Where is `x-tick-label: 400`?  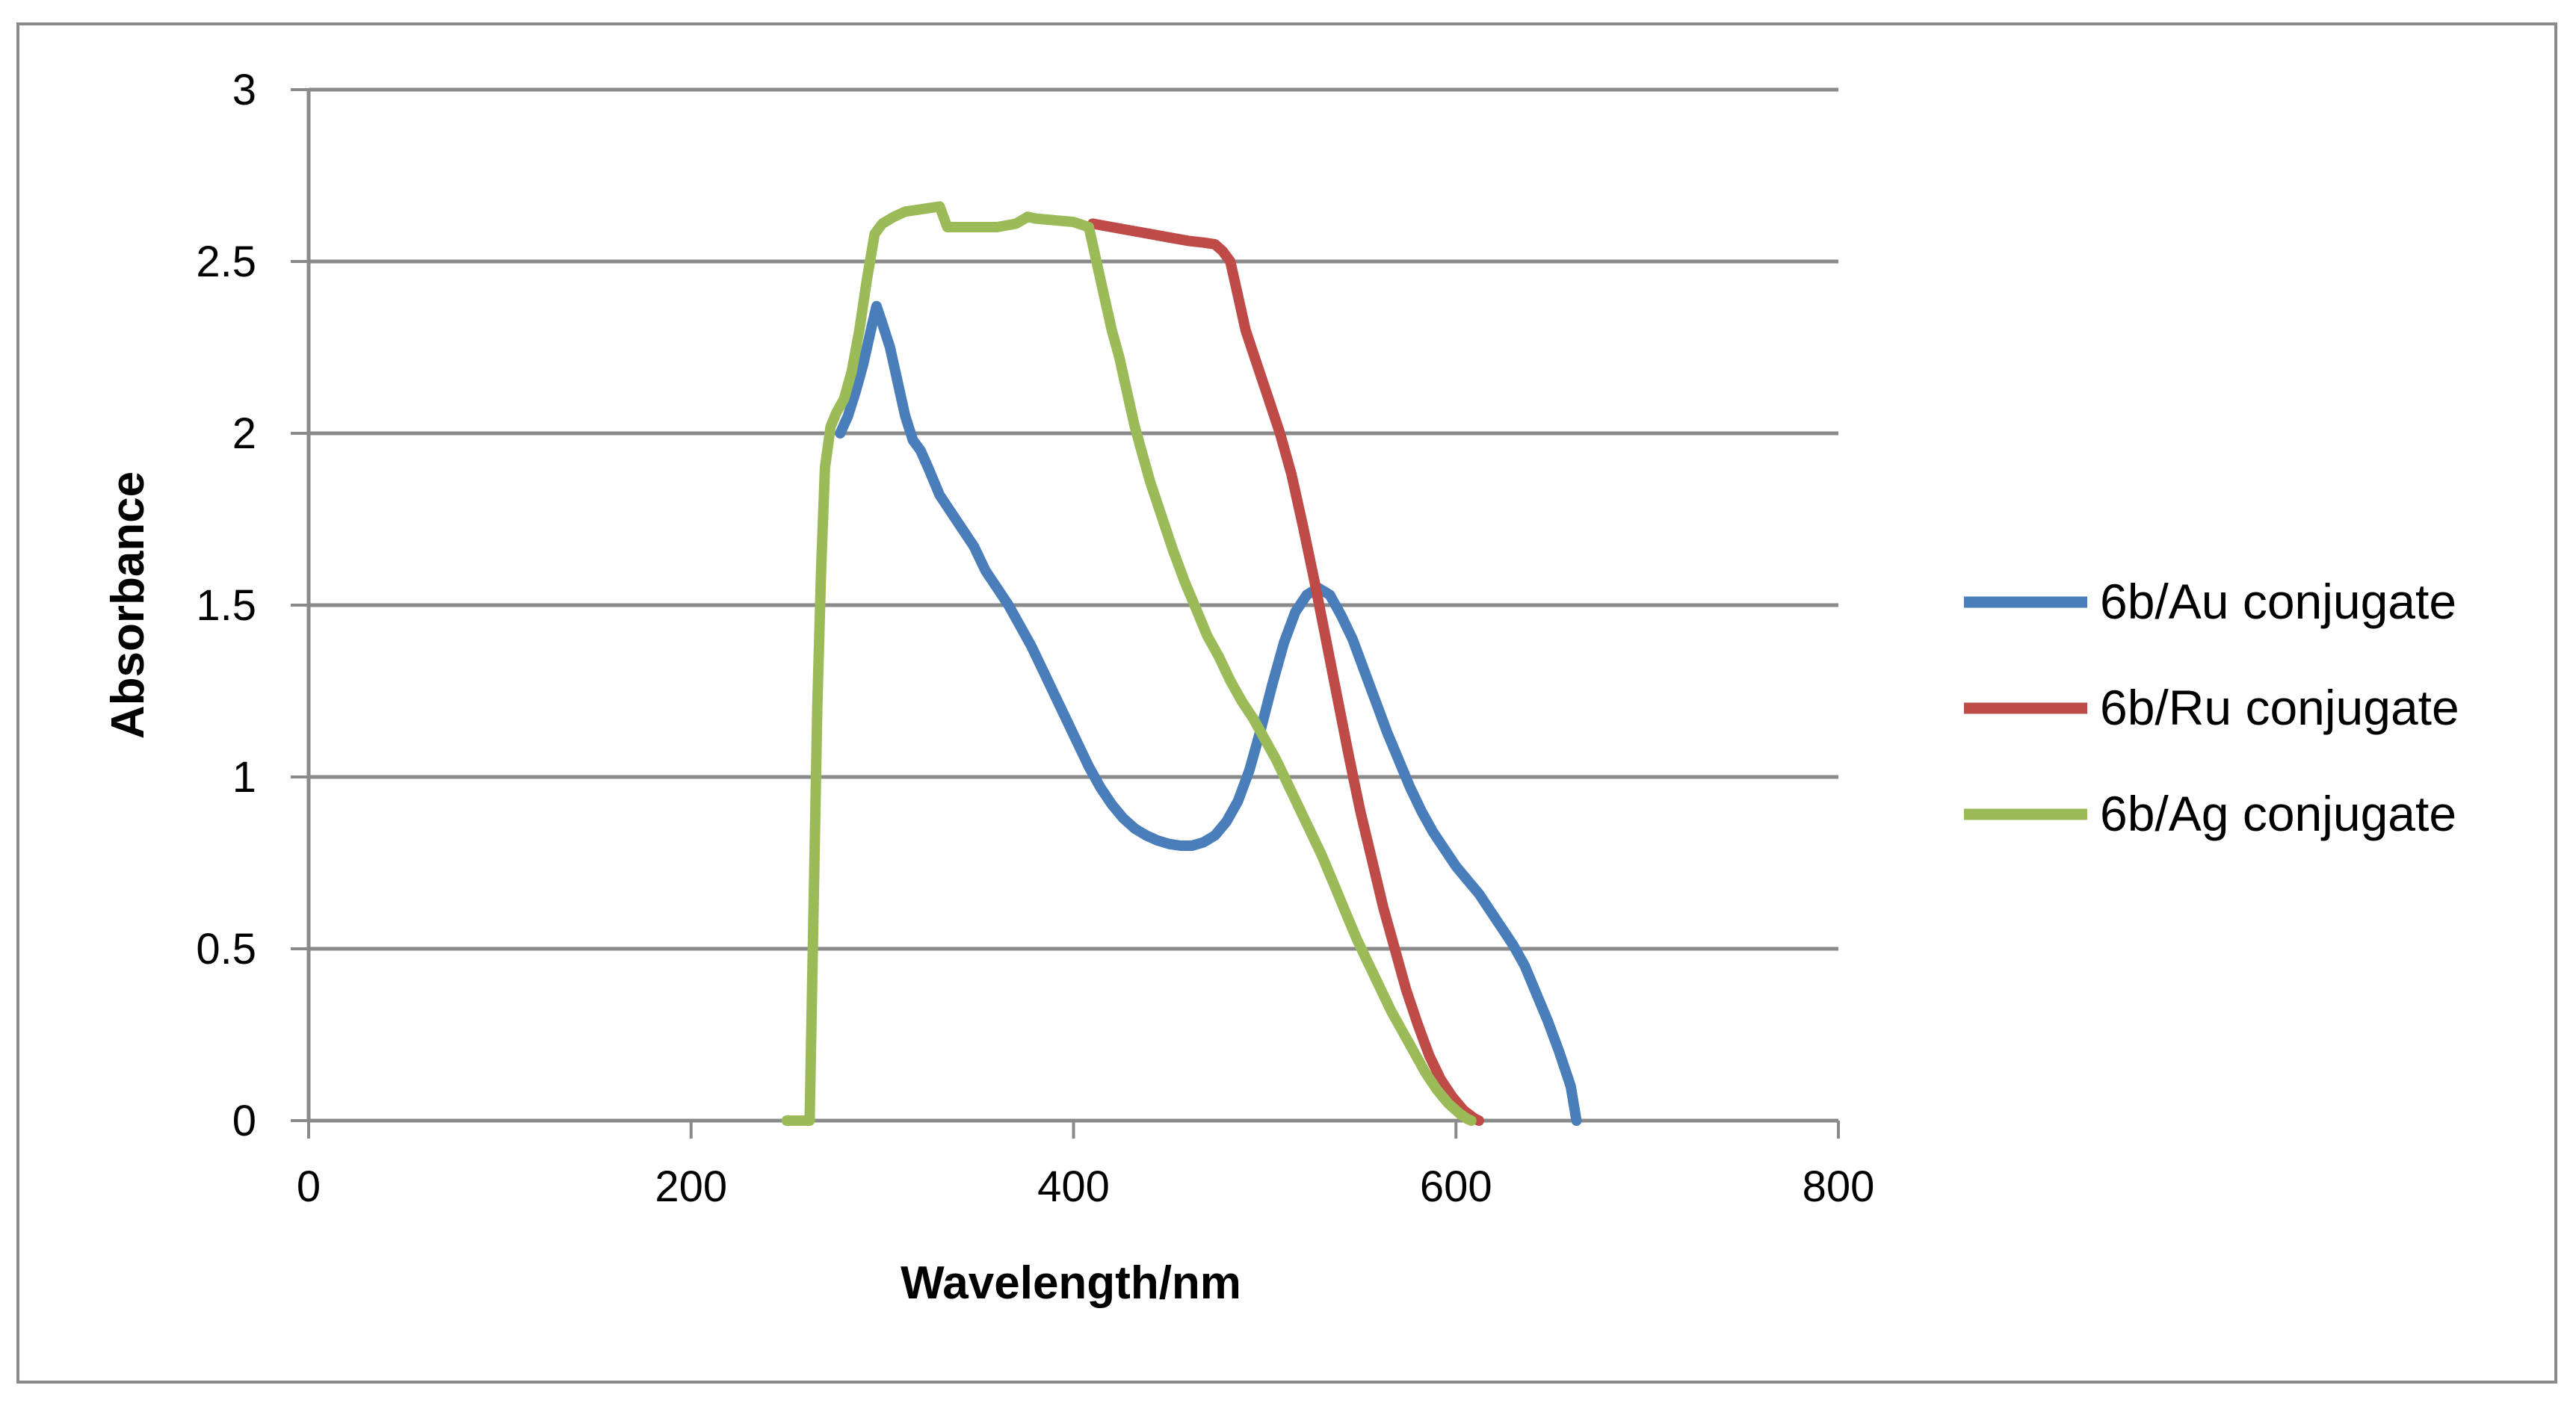 x-tick-label: 400 is located at coordinates (1073, 1186).